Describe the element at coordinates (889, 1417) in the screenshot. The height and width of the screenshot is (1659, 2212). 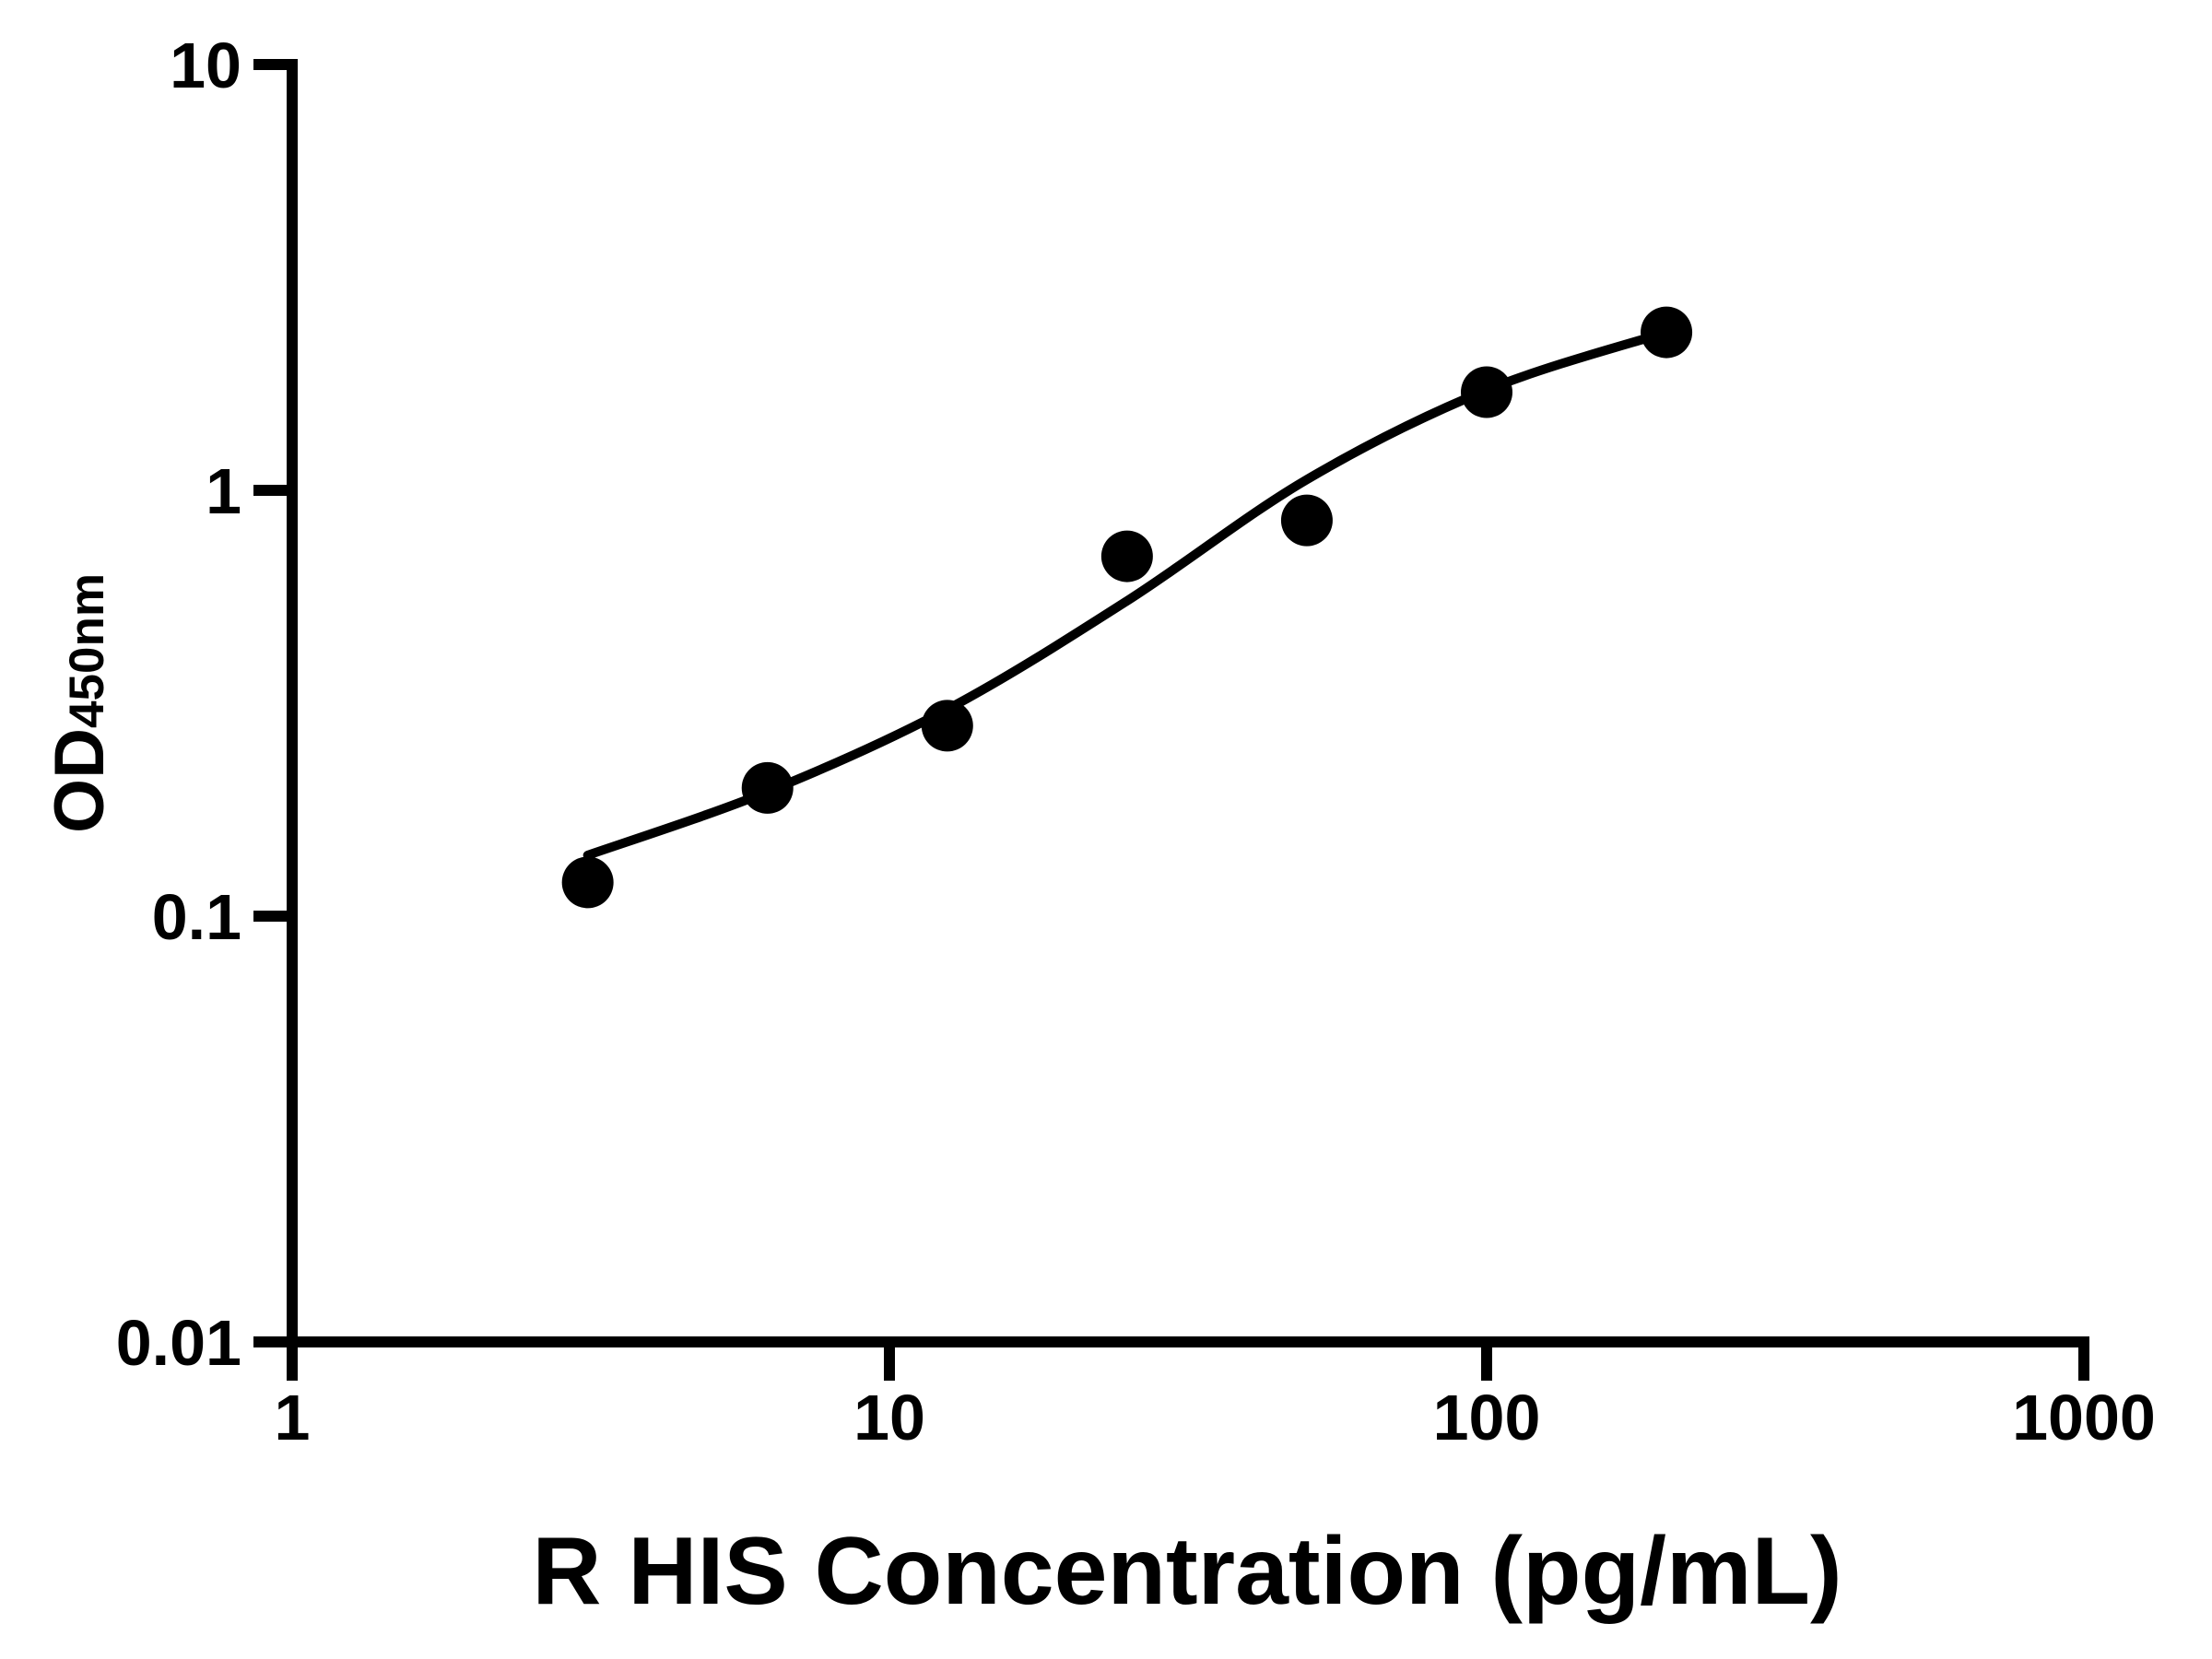
I see `x-tick-label: 10` at that location.